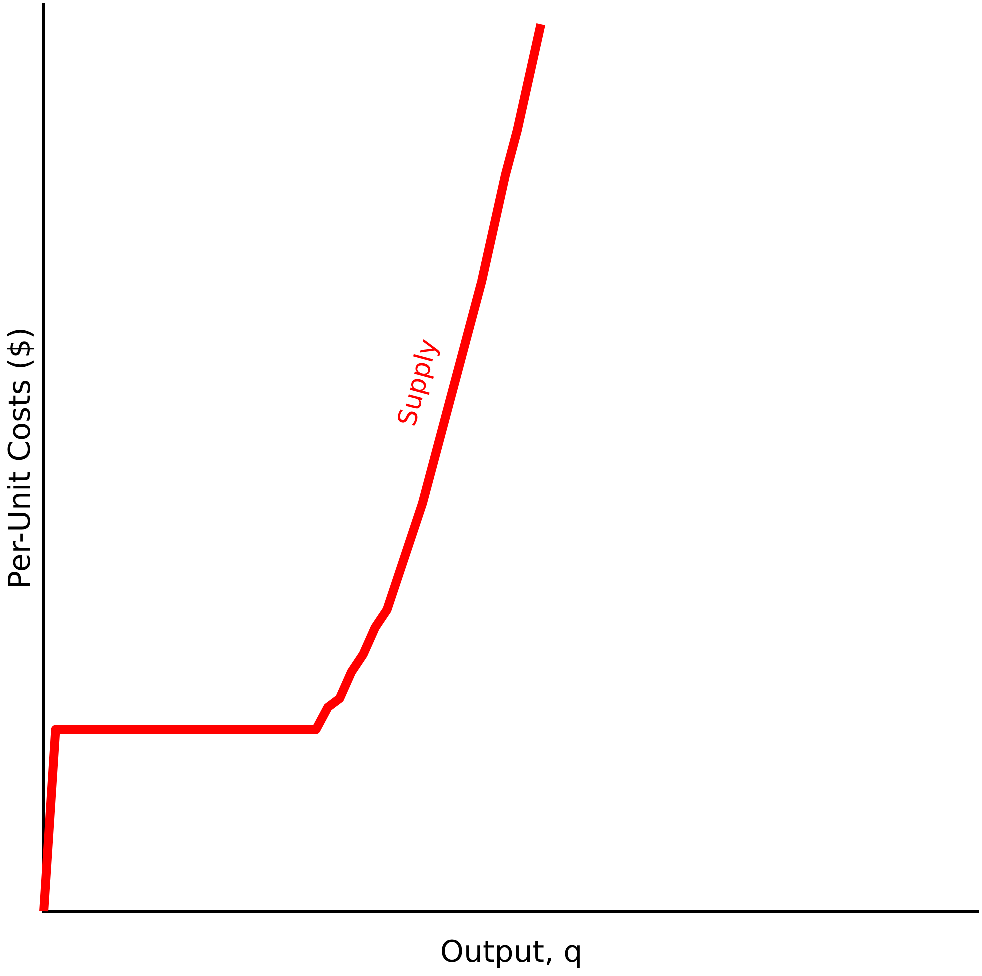  Describe the element at coordinates (511, 952) in the screenshot. I see `x-axis-title: Output, q` at that location.